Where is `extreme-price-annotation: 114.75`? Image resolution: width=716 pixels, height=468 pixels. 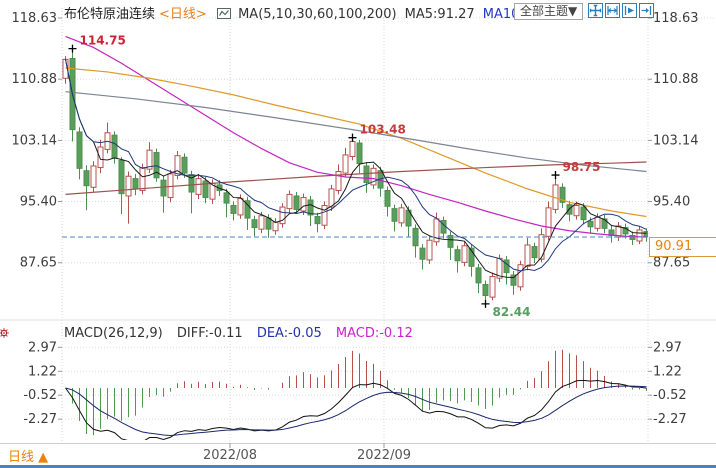 extreme-price-annotation: 114.75 is located at coordinates (103, 41).